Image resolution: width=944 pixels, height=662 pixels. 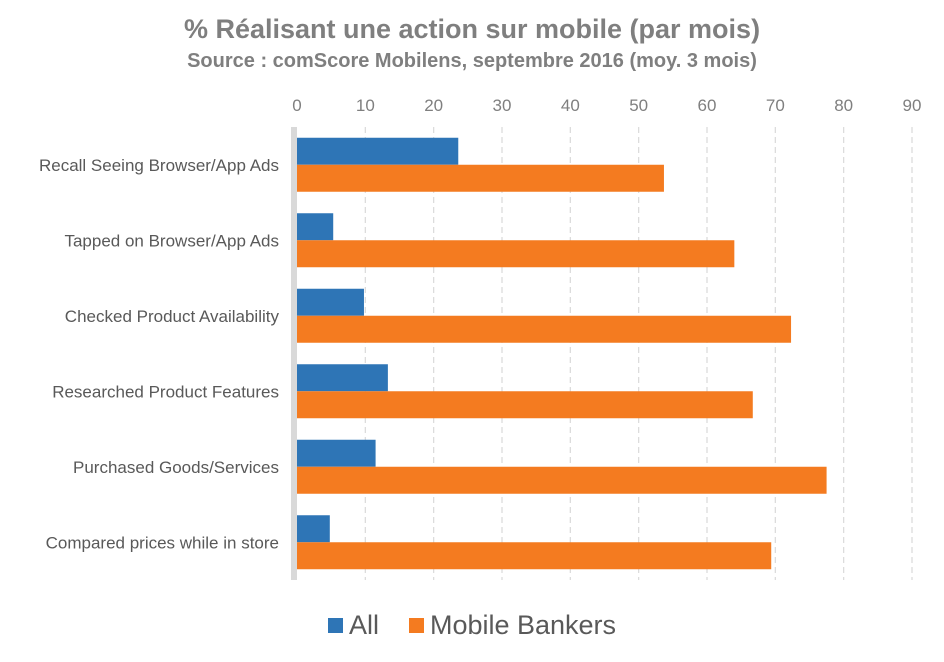 What do you see at coordinates (296, 105) in the screenshot?
I see `x-tick-label-0: 0` at bounding box center [296, 105].